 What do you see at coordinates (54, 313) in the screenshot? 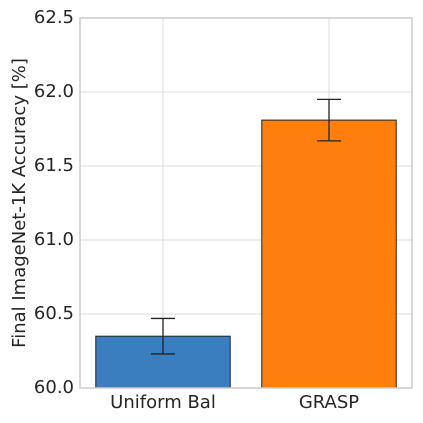
I see `y-tick-label: 60.5` at bounding box center [54, 313].